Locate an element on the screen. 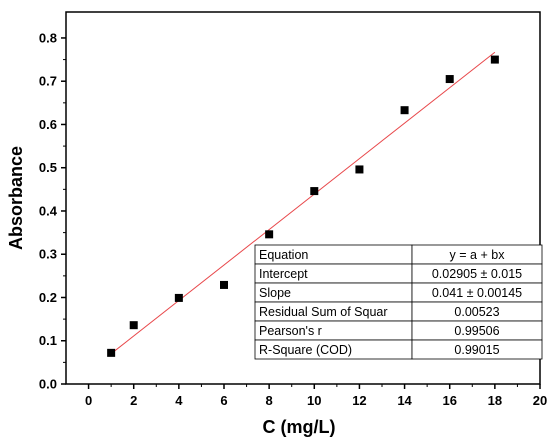  y-axis-title: Absorbance is located at coordinates (16, 198).